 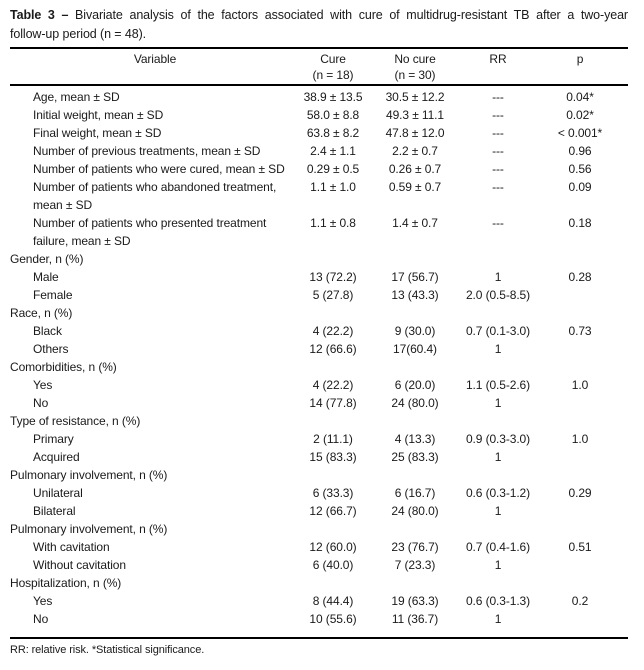 What do you see at coordinates (333, 511) in the screenshot?
I see `cure-cell: 12 (66.7)` at bounding box center [333, 511].